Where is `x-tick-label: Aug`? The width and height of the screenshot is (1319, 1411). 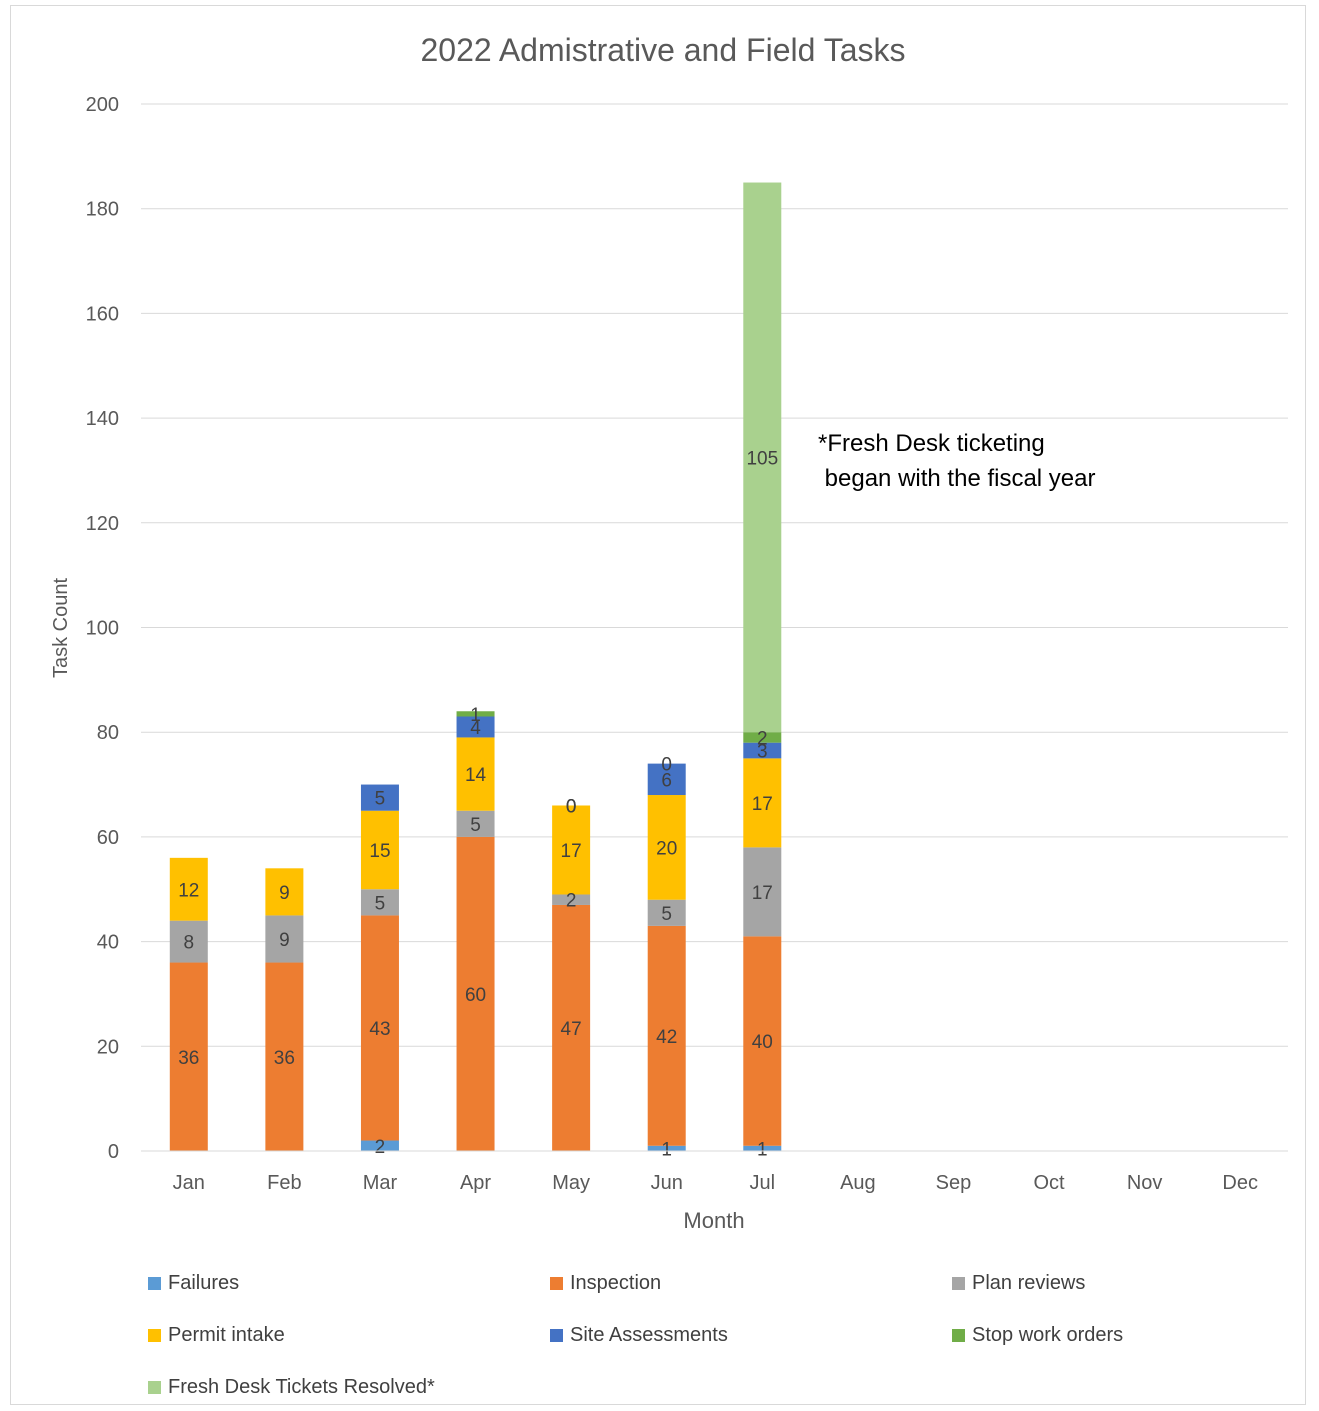
x-tick-label: Aug is located at coordinates (858, 1183).